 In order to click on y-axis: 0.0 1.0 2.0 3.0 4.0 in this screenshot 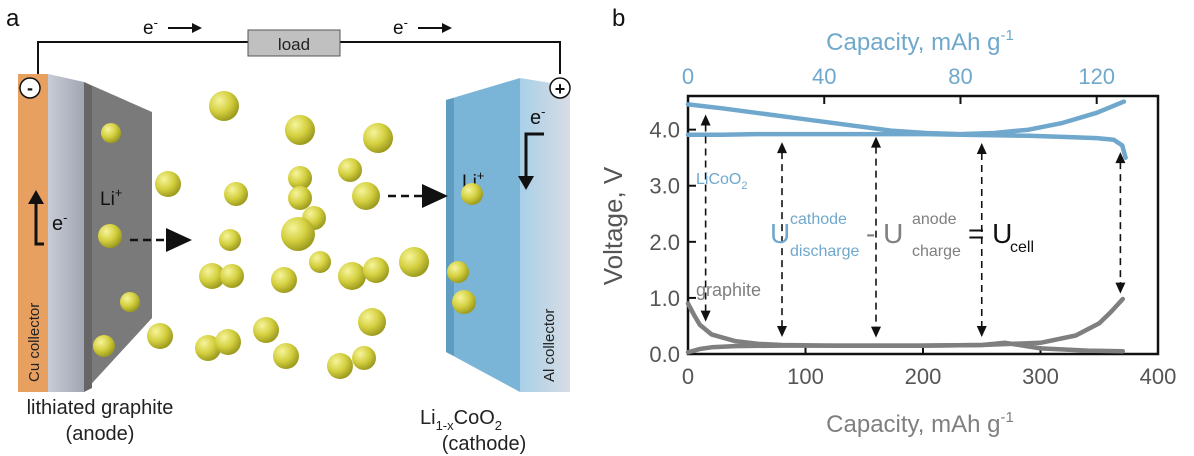, I will do `click(672, 242)`.